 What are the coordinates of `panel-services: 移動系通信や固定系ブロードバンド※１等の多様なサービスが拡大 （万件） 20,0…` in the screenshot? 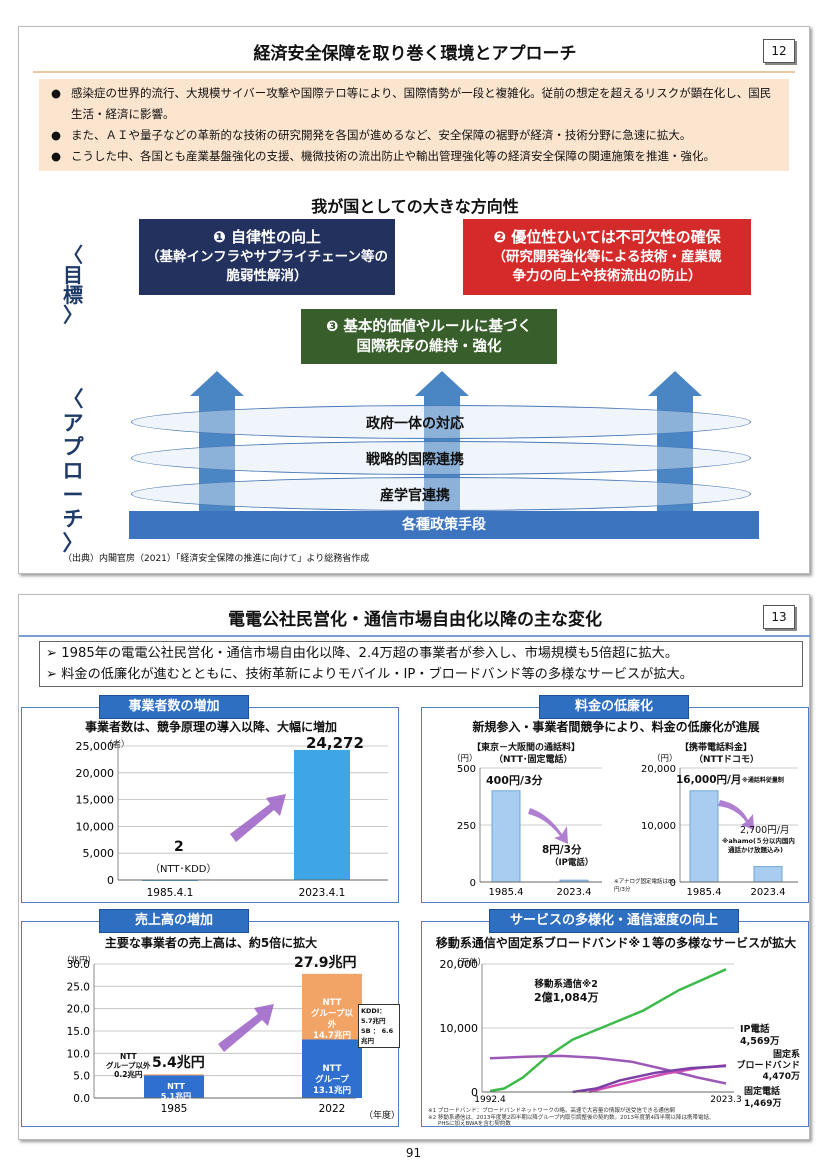 It's located at (615, 1024).